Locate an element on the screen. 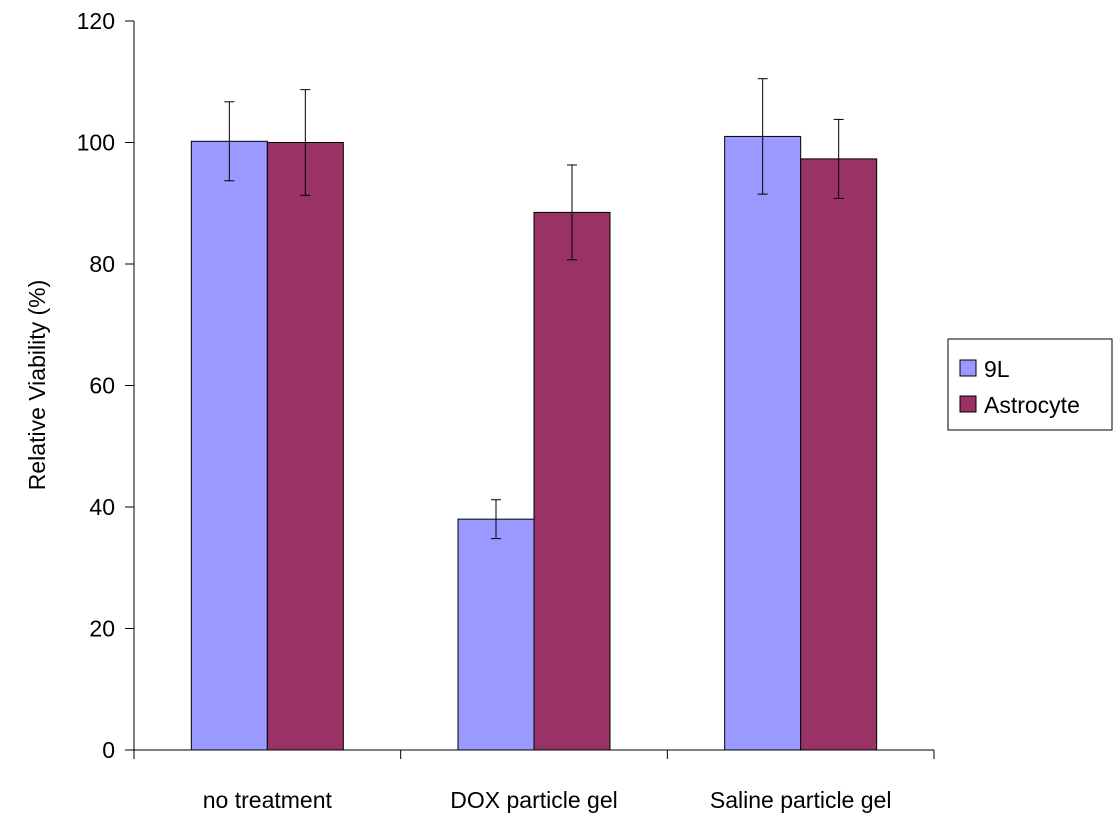 The height and width of the screenshot is (818, 1119). legend-item: Astrocyte is located at coordinates (1019, 405).